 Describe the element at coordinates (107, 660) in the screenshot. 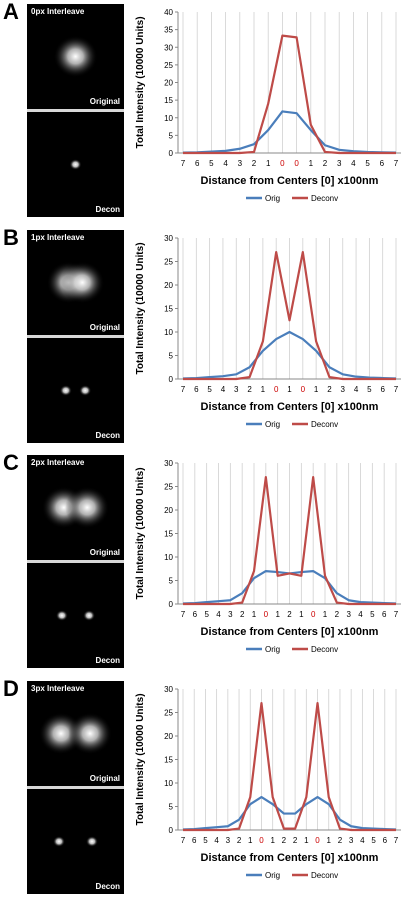

I see `decon-label: Decon` at that location.